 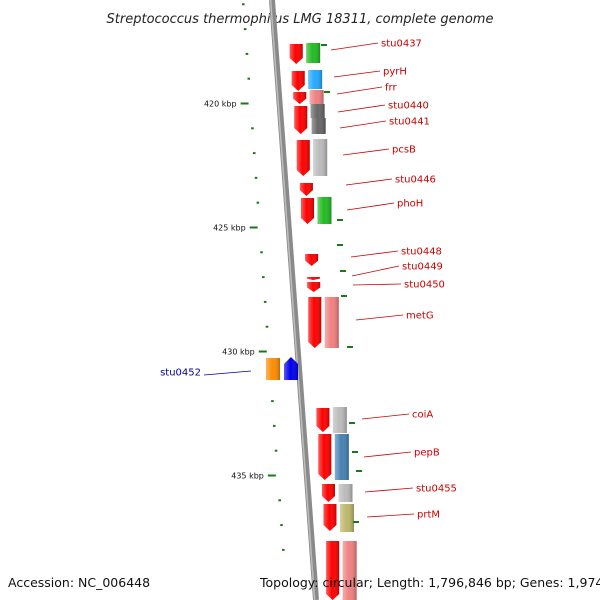 I want to click on gene-label-prtm: prtM, so click(x=428, y=515).